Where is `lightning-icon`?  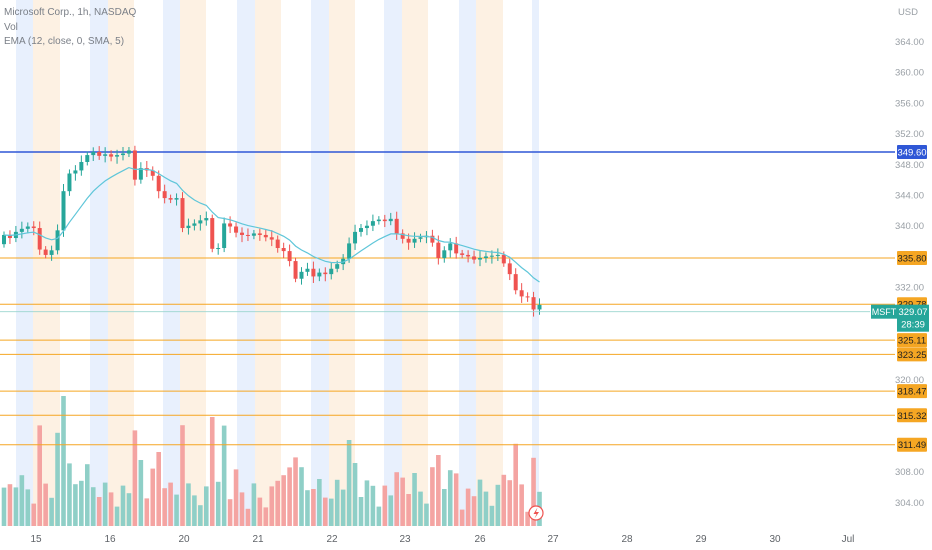 lightning-icon is located at coordinates (536, 513).